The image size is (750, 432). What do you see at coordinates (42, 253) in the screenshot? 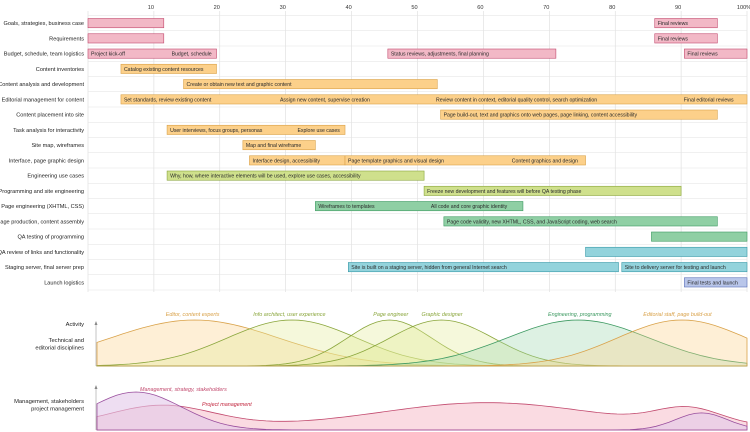
I see `row-label: QA review of links and functionality` at bounding box center [42, 253].